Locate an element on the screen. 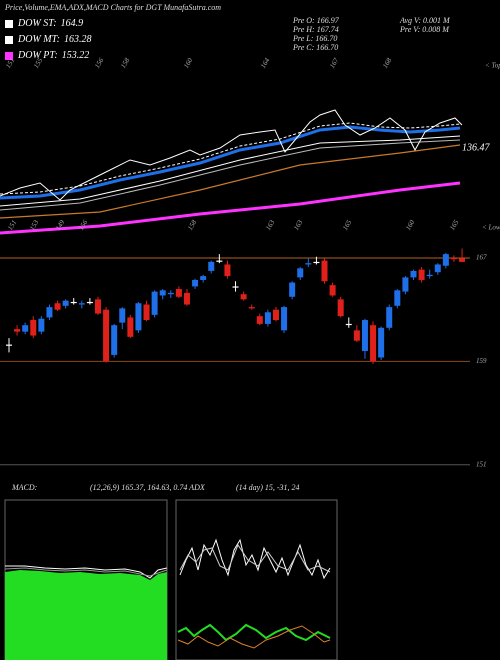 The image size is (500, 660). tops-label: < Tops is located at coordinates (492, 66).